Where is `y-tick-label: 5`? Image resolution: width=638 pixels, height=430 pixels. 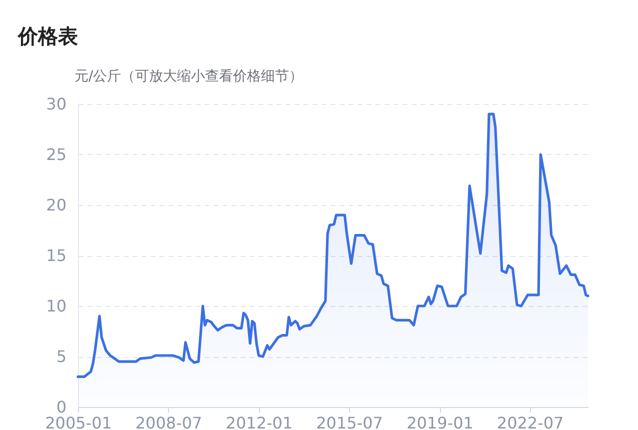
y-tick-label: 5 is located at coordinates (61, 356).